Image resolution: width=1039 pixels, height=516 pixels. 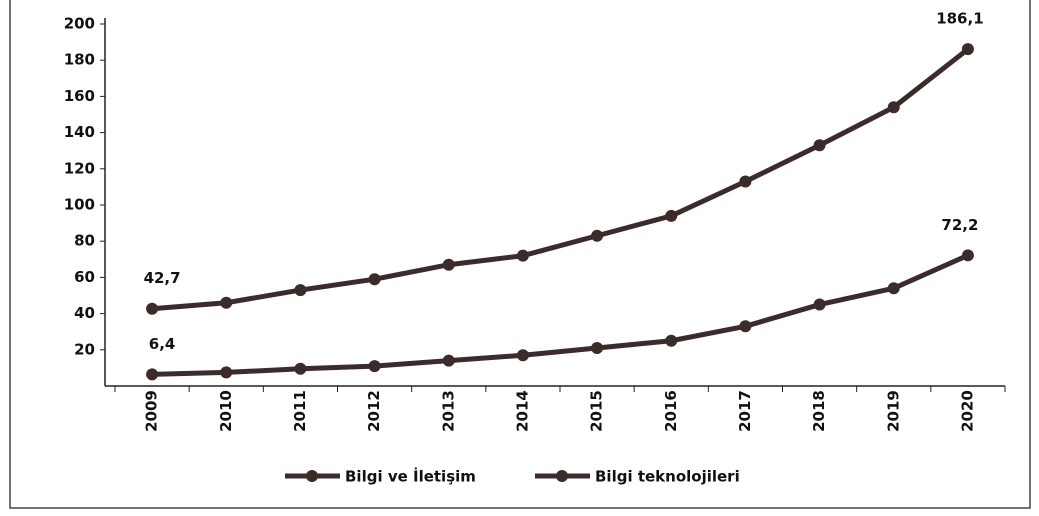 I want to click on x-tick-label: 2017, so click(x=745, y=411).